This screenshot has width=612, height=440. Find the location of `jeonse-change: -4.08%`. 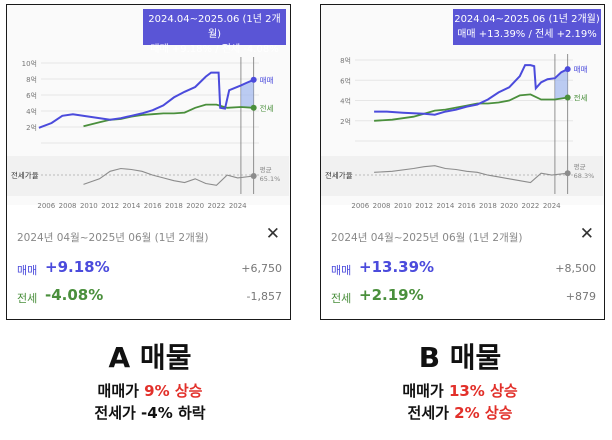

jeonse-change: -4.08% is located at coordinates (74, 295).